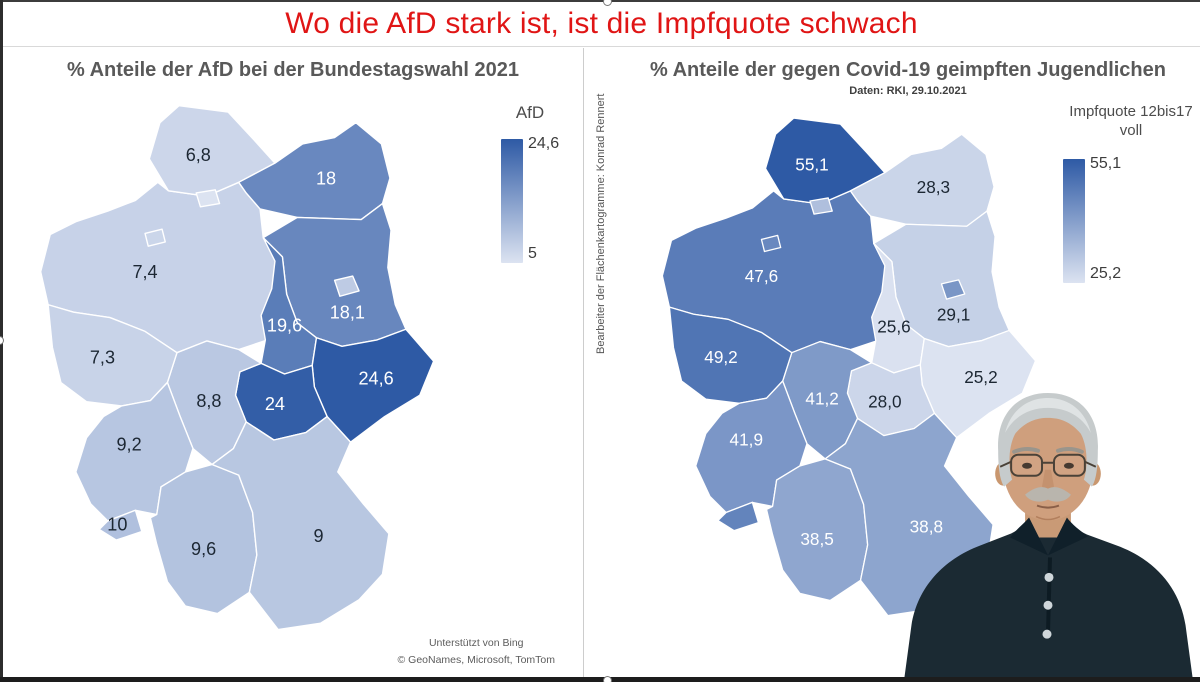 This screenshot has width=1200, height=682. Describe the element at coordinates (1131, 193) in the screenshot. I see `impfquote-legend: Impfquote 12bis17 voll 55,1 25,2` at that location.